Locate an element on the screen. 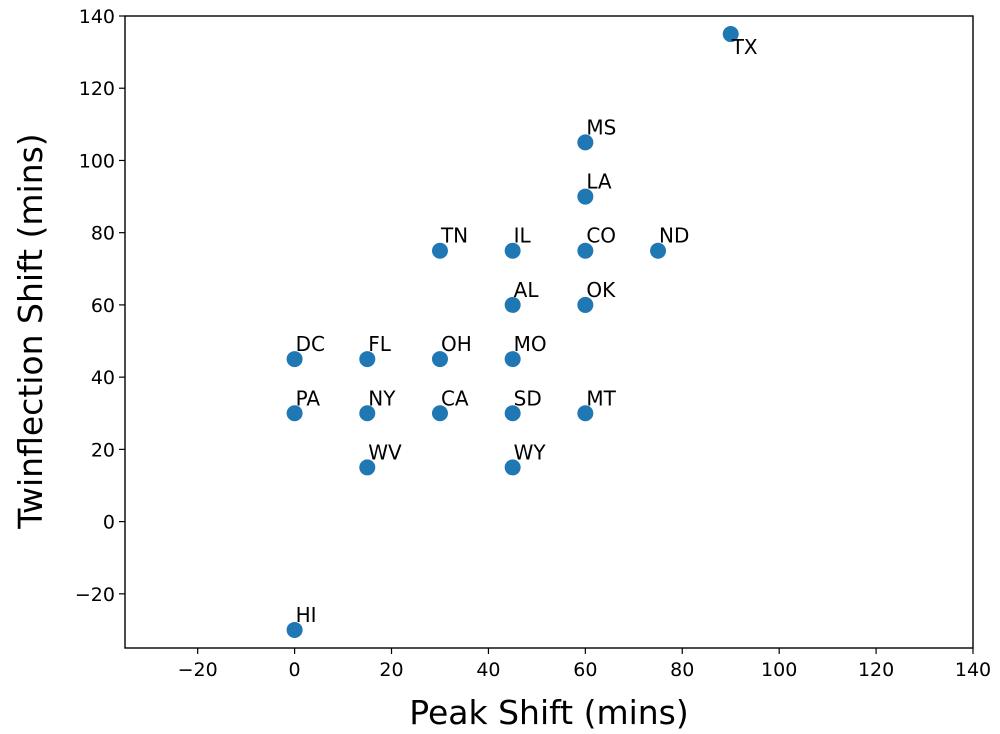 The width and height of the screenshot is (1000, 734). point-label-il: IL is located at coordinates (523, 236).